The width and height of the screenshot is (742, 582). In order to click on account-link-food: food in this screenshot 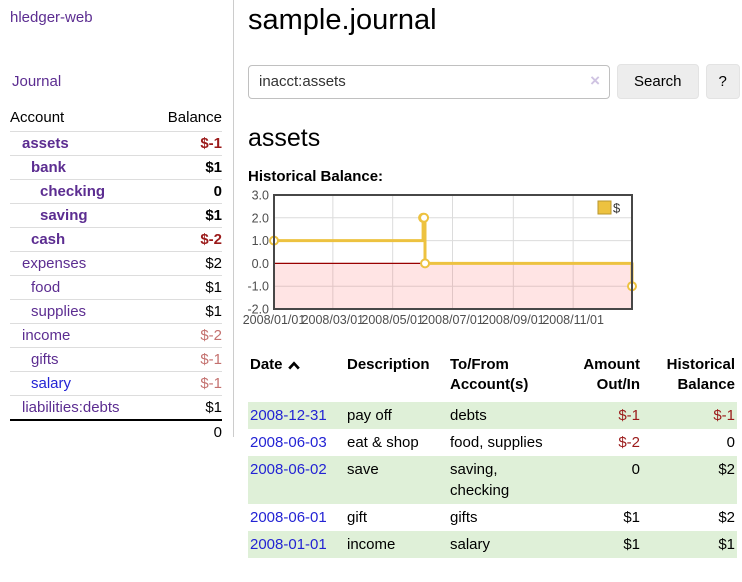, I will do `click(46, 287)`.